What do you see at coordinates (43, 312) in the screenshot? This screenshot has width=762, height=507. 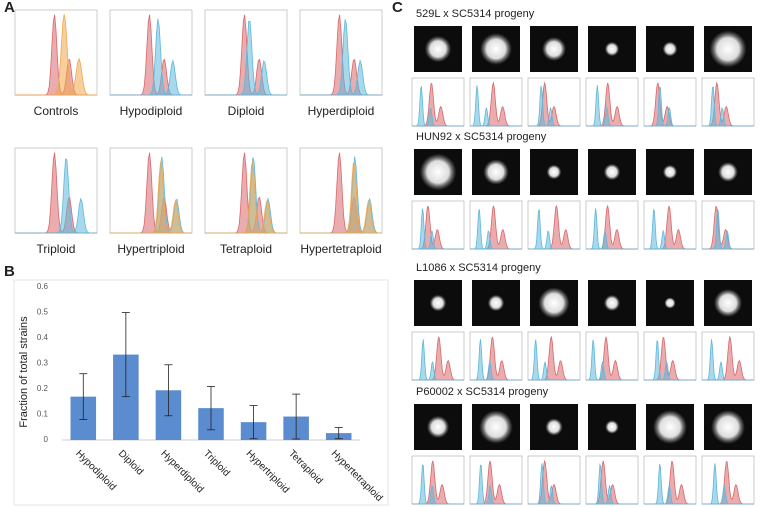 I see `y-tick-label: 0.5` at bounding box center [43, 312].